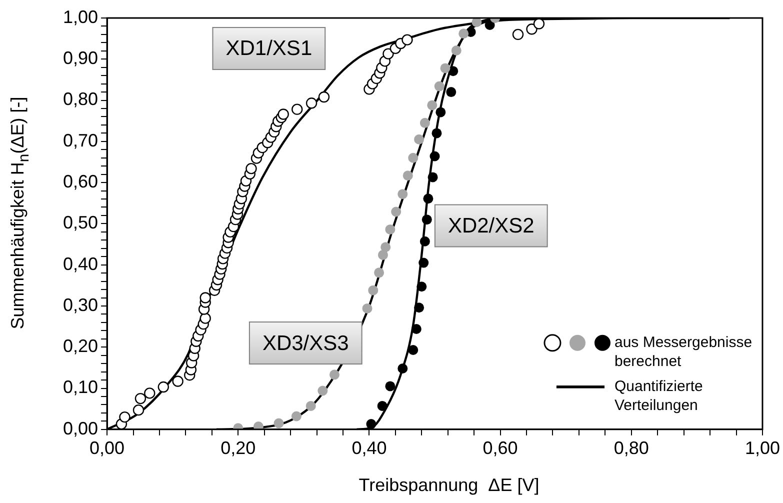 The height and width of the screenshot is (503, 783). I want to click on y-tick-label: 0,50, so click(80, 222).